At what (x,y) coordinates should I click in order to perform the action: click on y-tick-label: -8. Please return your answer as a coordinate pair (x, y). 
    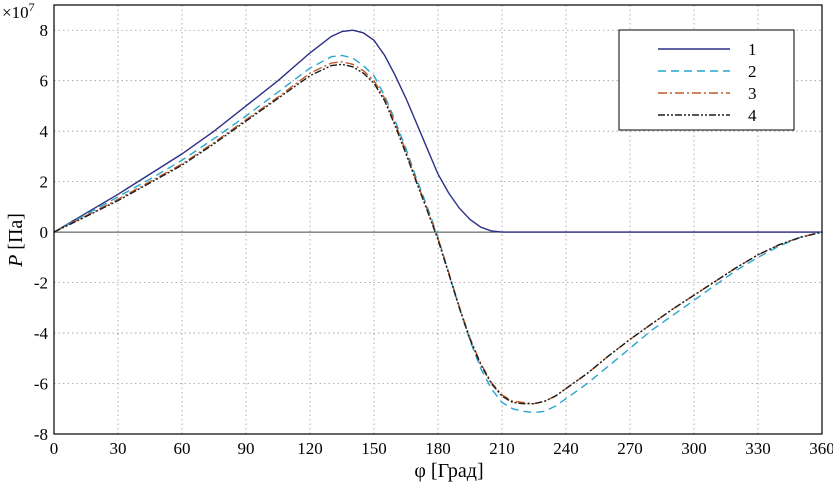
    Looking at the image, I should click on (41, 434).